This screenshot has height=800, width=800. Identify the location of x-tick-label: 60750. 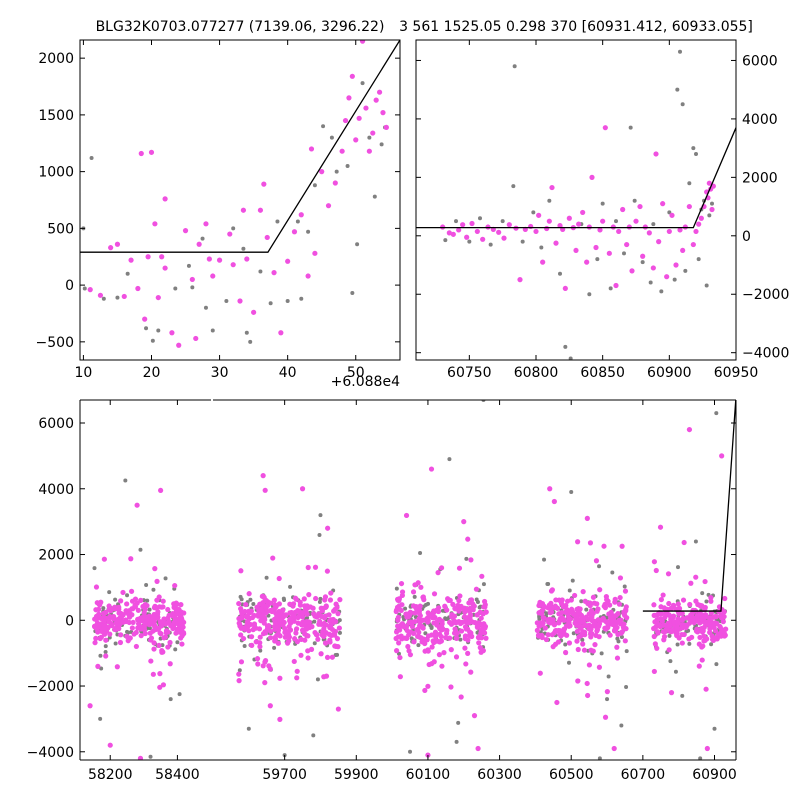
(469, 373).